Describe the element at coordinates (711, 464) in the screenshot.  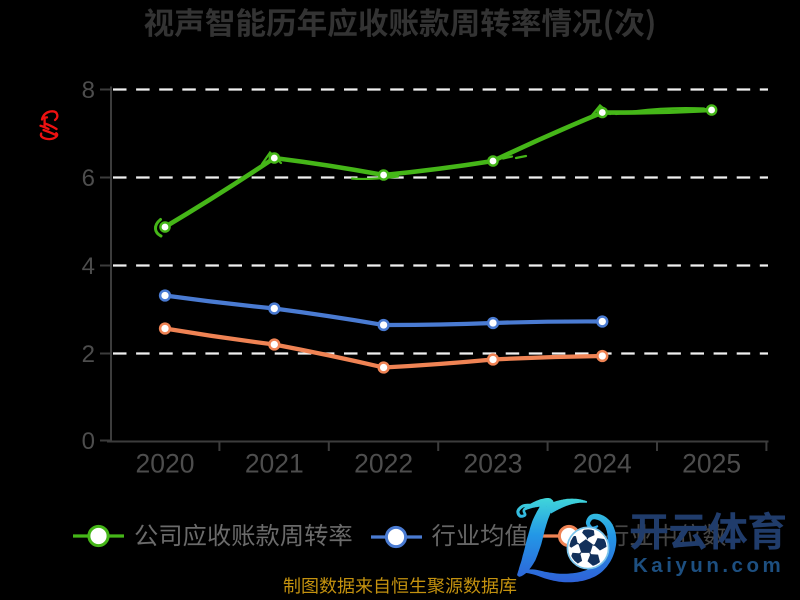
I see `svg-text: 2025` at that location.